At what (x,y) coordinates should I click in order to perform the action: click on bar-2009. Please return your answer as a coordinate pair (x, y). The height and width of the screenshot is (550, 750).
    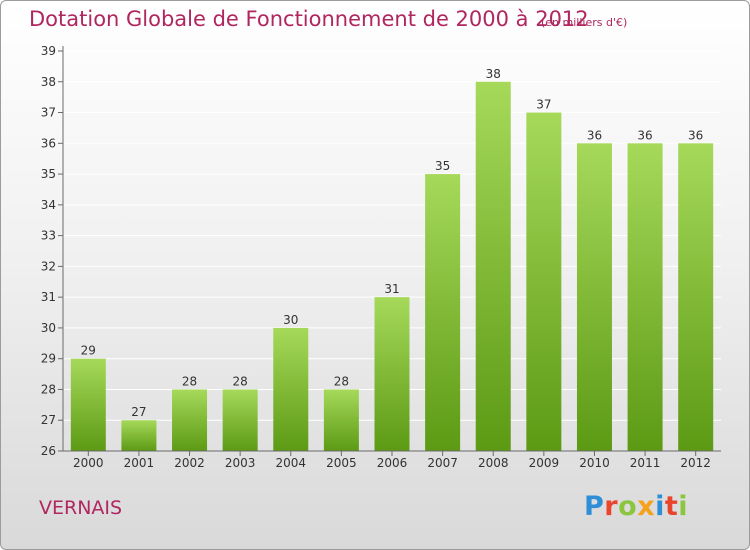
    Looking at the image, I should click on (544, 282).